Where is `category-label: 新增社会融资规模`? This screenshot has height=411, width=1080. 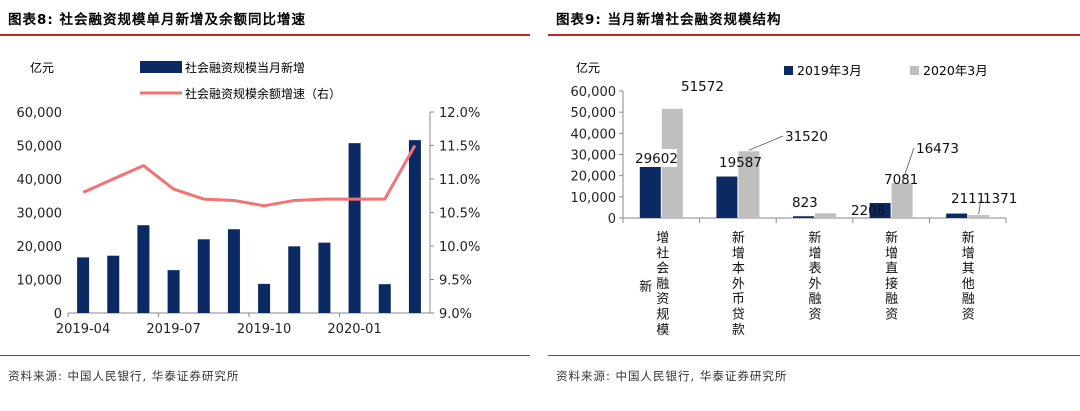 category-label: 新增社会融资规模 is located at coordinates (654, 284).